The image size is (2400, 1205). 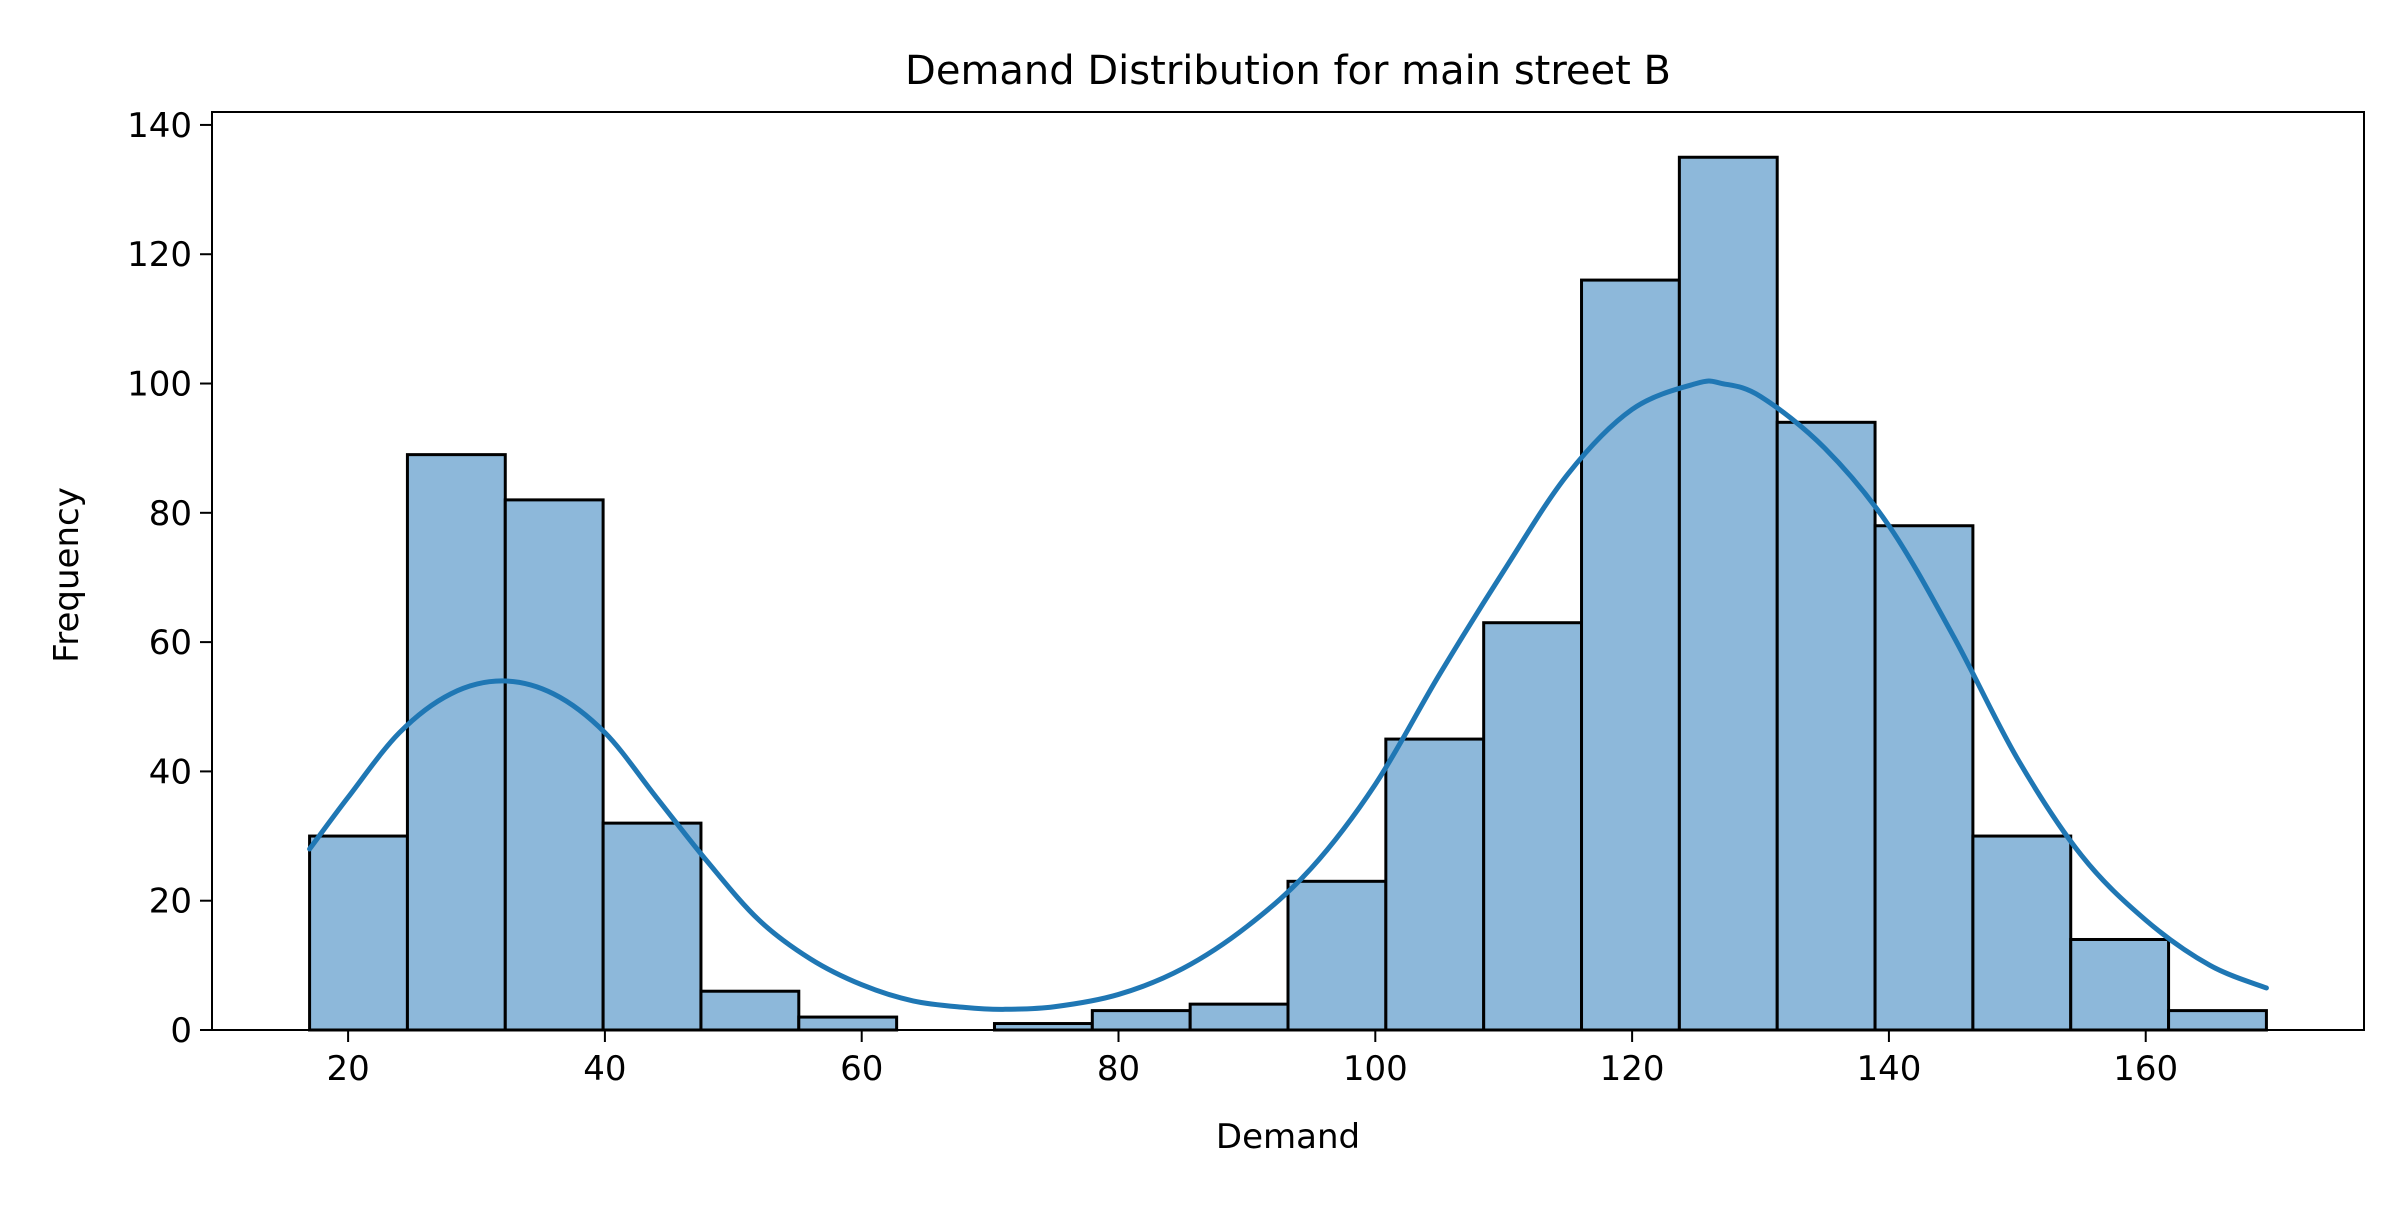 I want to click on x-tick-label: 80, so click(x=1118, y=1069).